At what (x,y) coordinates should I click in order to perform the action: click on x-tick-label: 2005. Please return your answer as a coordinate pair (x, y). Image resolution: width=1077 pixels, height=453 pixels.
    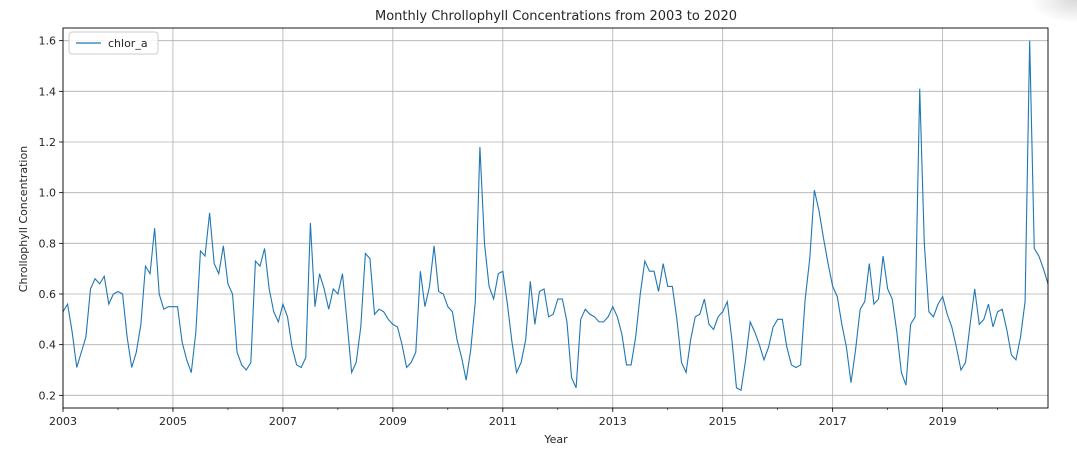
    Looking at the image, I should click on (173, 421).